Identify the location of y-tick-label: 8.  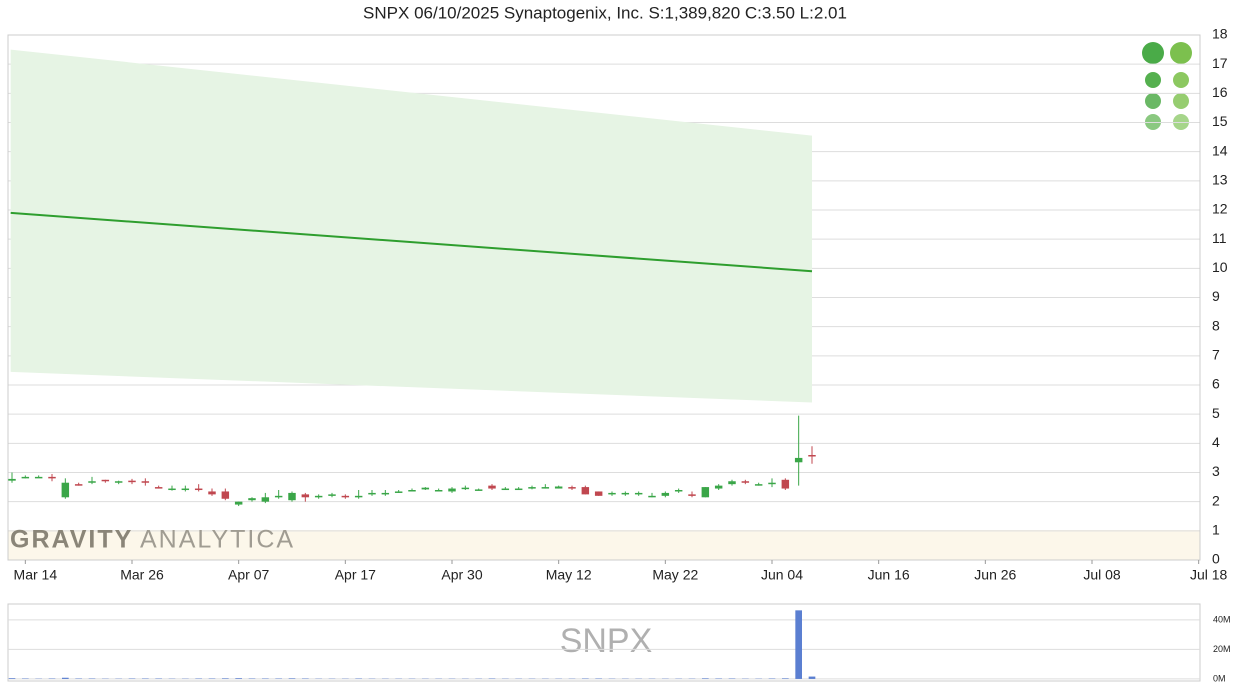
(1216, 325).